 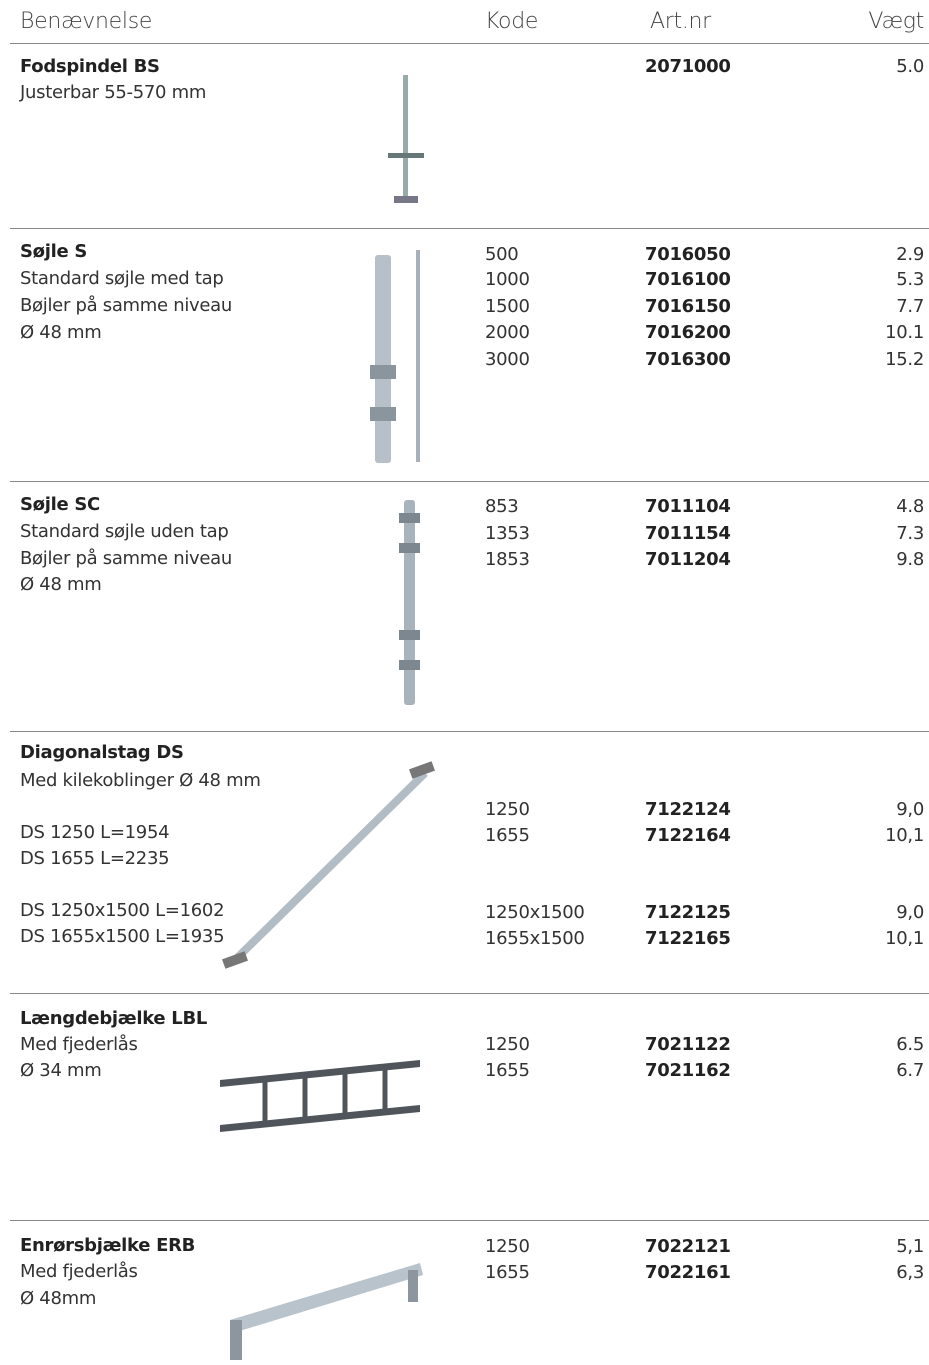 I want to click on article-number: 7122165, so click(x=688, y=938).